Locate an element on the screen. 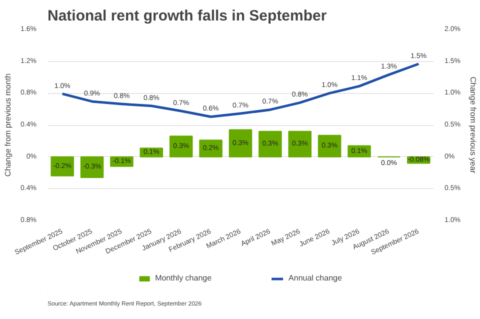 This screenshot has height=319, width=480. y-axis-title: Change from previous month is located at coordinates (8, 125).